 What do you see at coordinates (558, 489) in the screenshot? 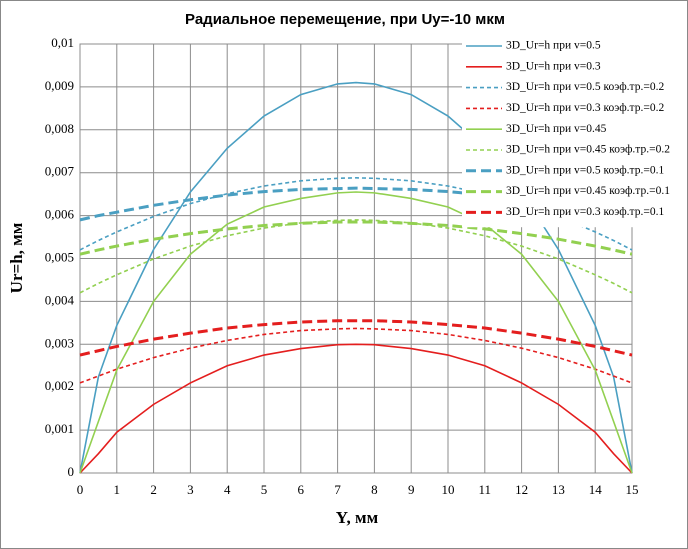
I see `x-tick-label: 13` at bounding box center [558, 489].